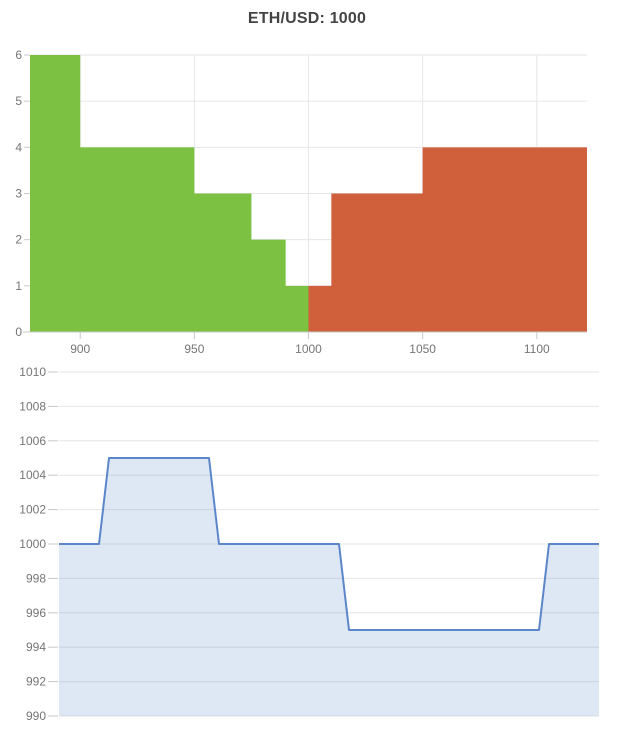 This screenshot has height=740, width=618. What do you see at coordinates (36, 682) in the screenshot?
I see `svg-text: 992` at bounding box center [36, 682].